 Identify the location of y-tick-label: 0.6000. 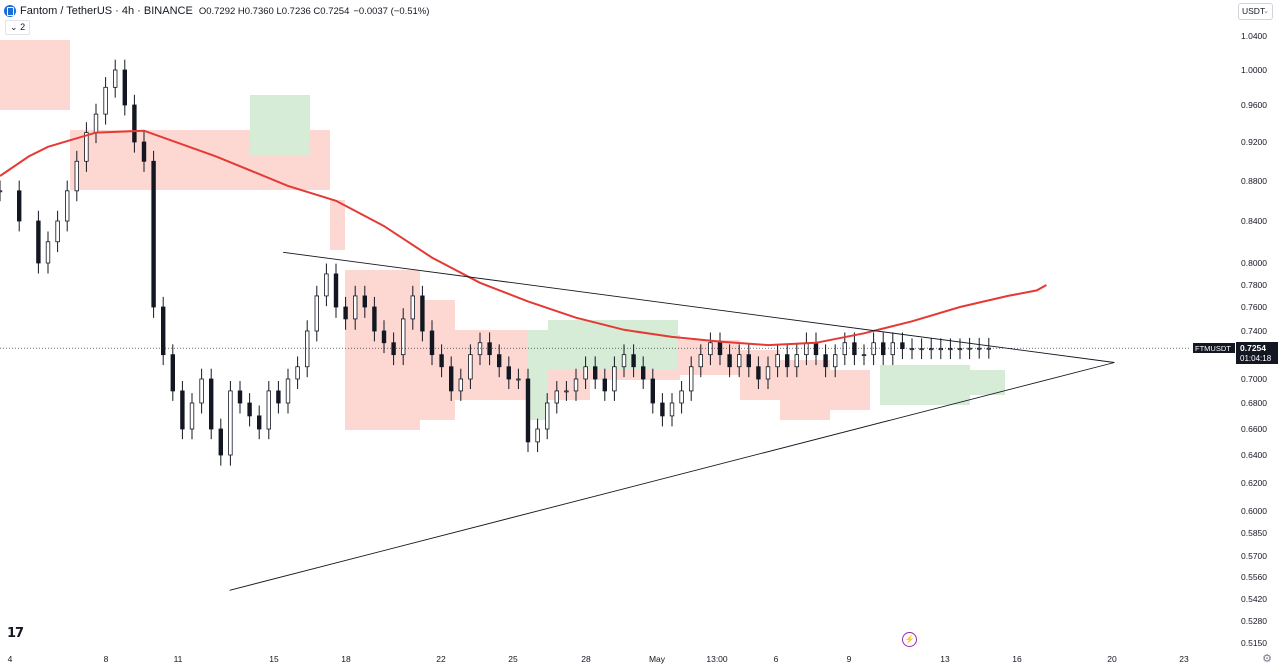
(1254, 511).